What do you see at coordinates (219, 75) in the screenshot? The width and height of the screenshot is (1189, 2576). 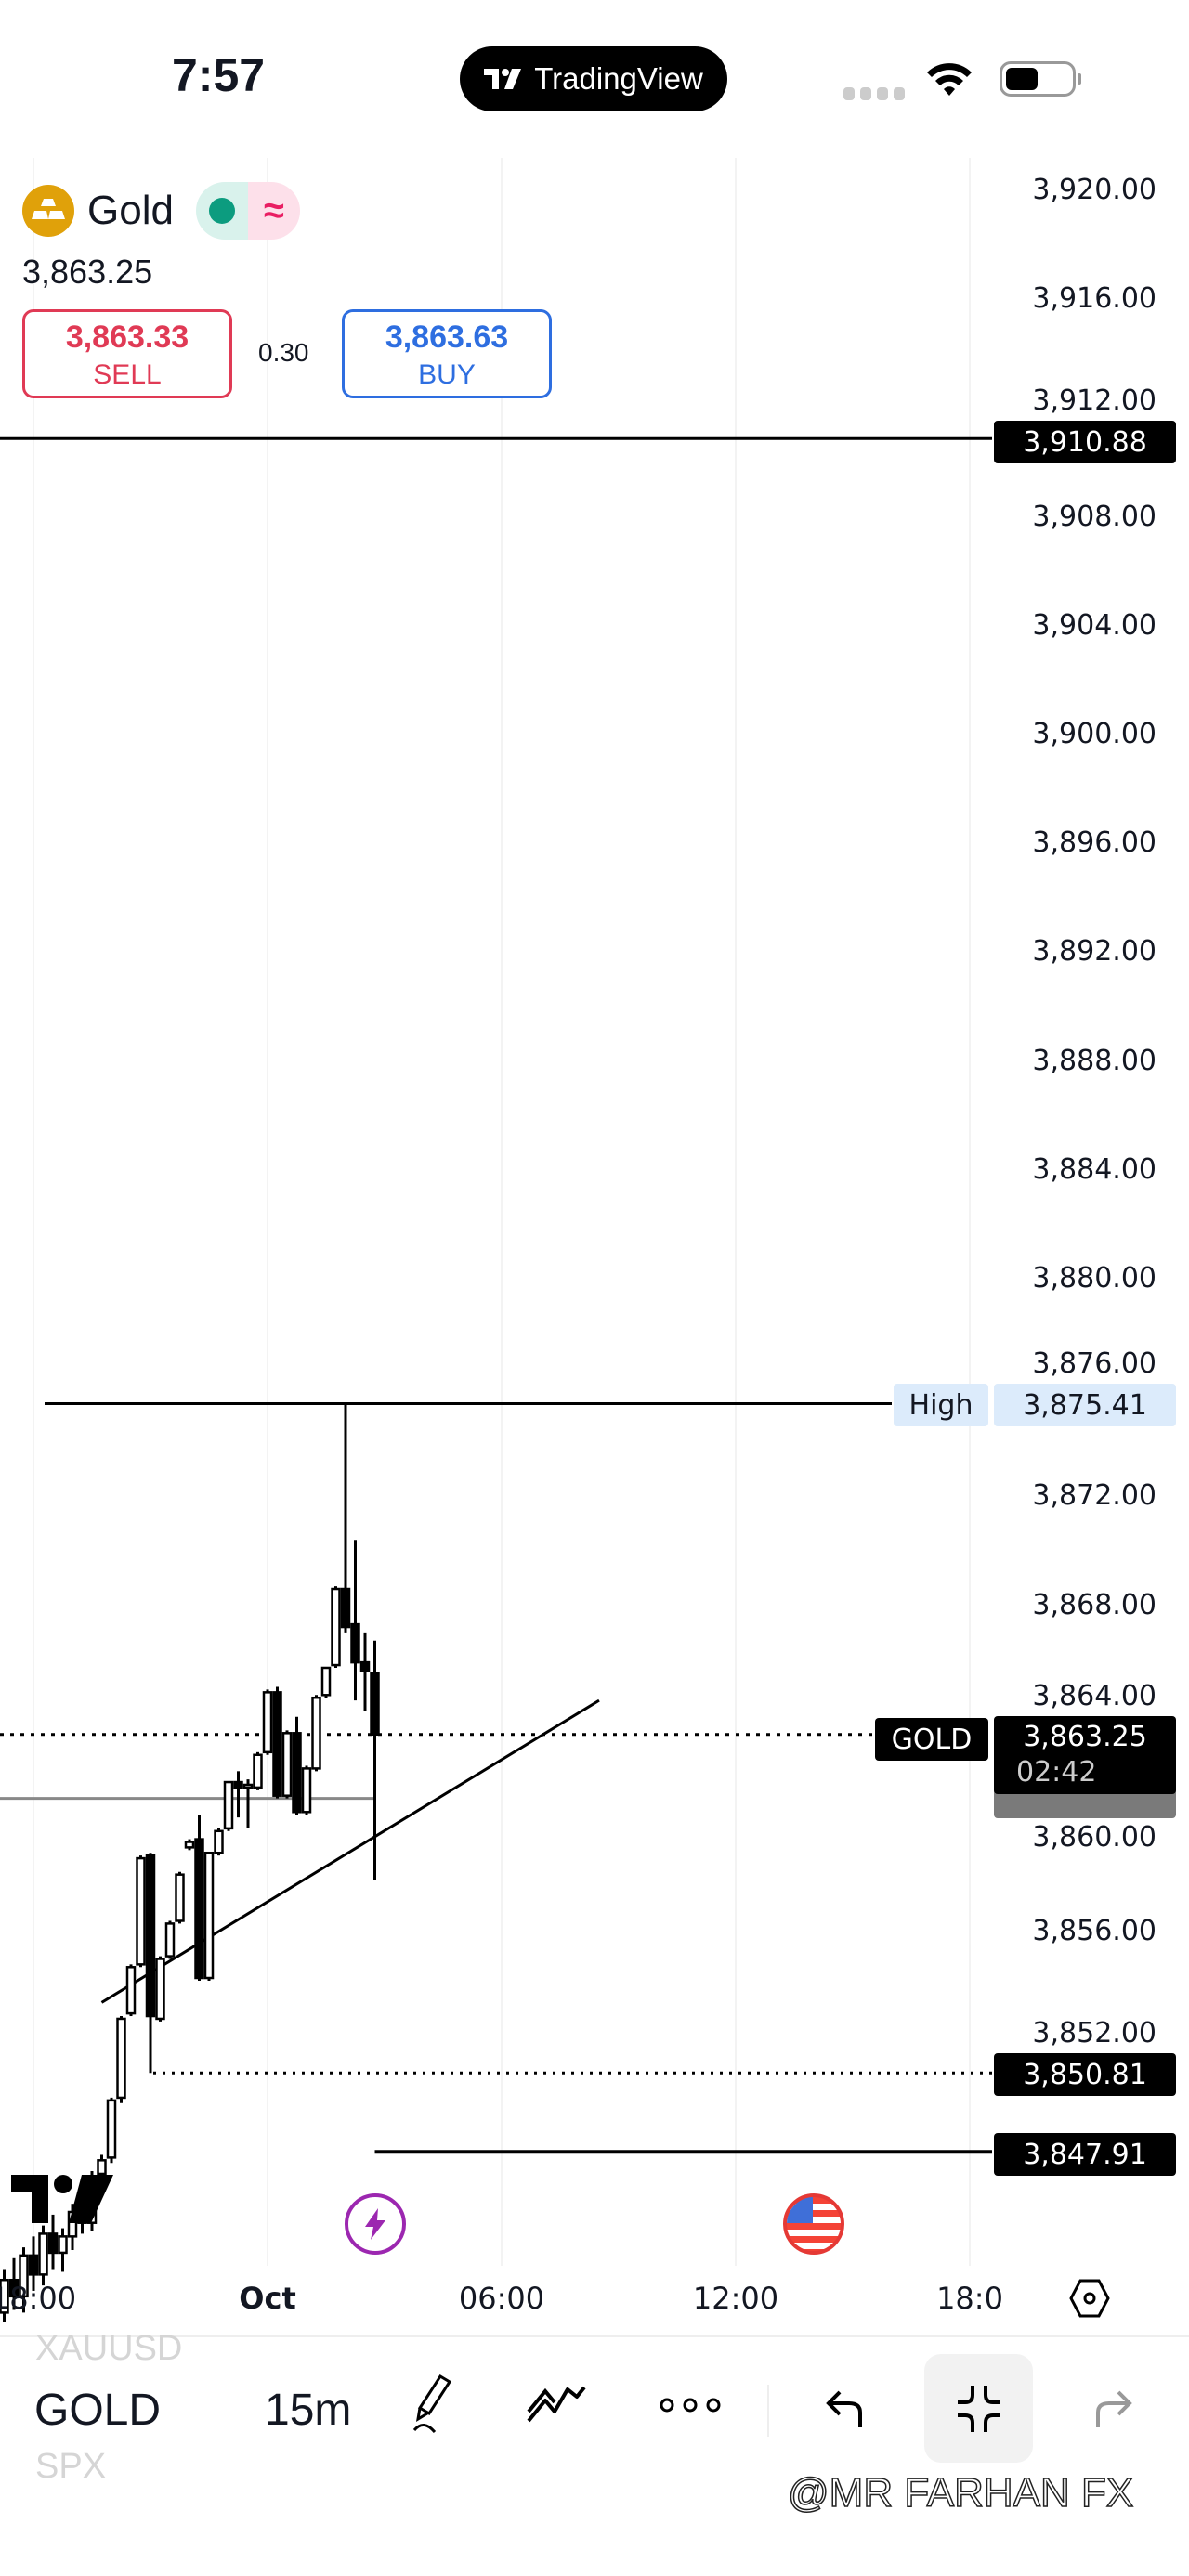 I see `status-time: 7:57` at bounding box center [219, 75].